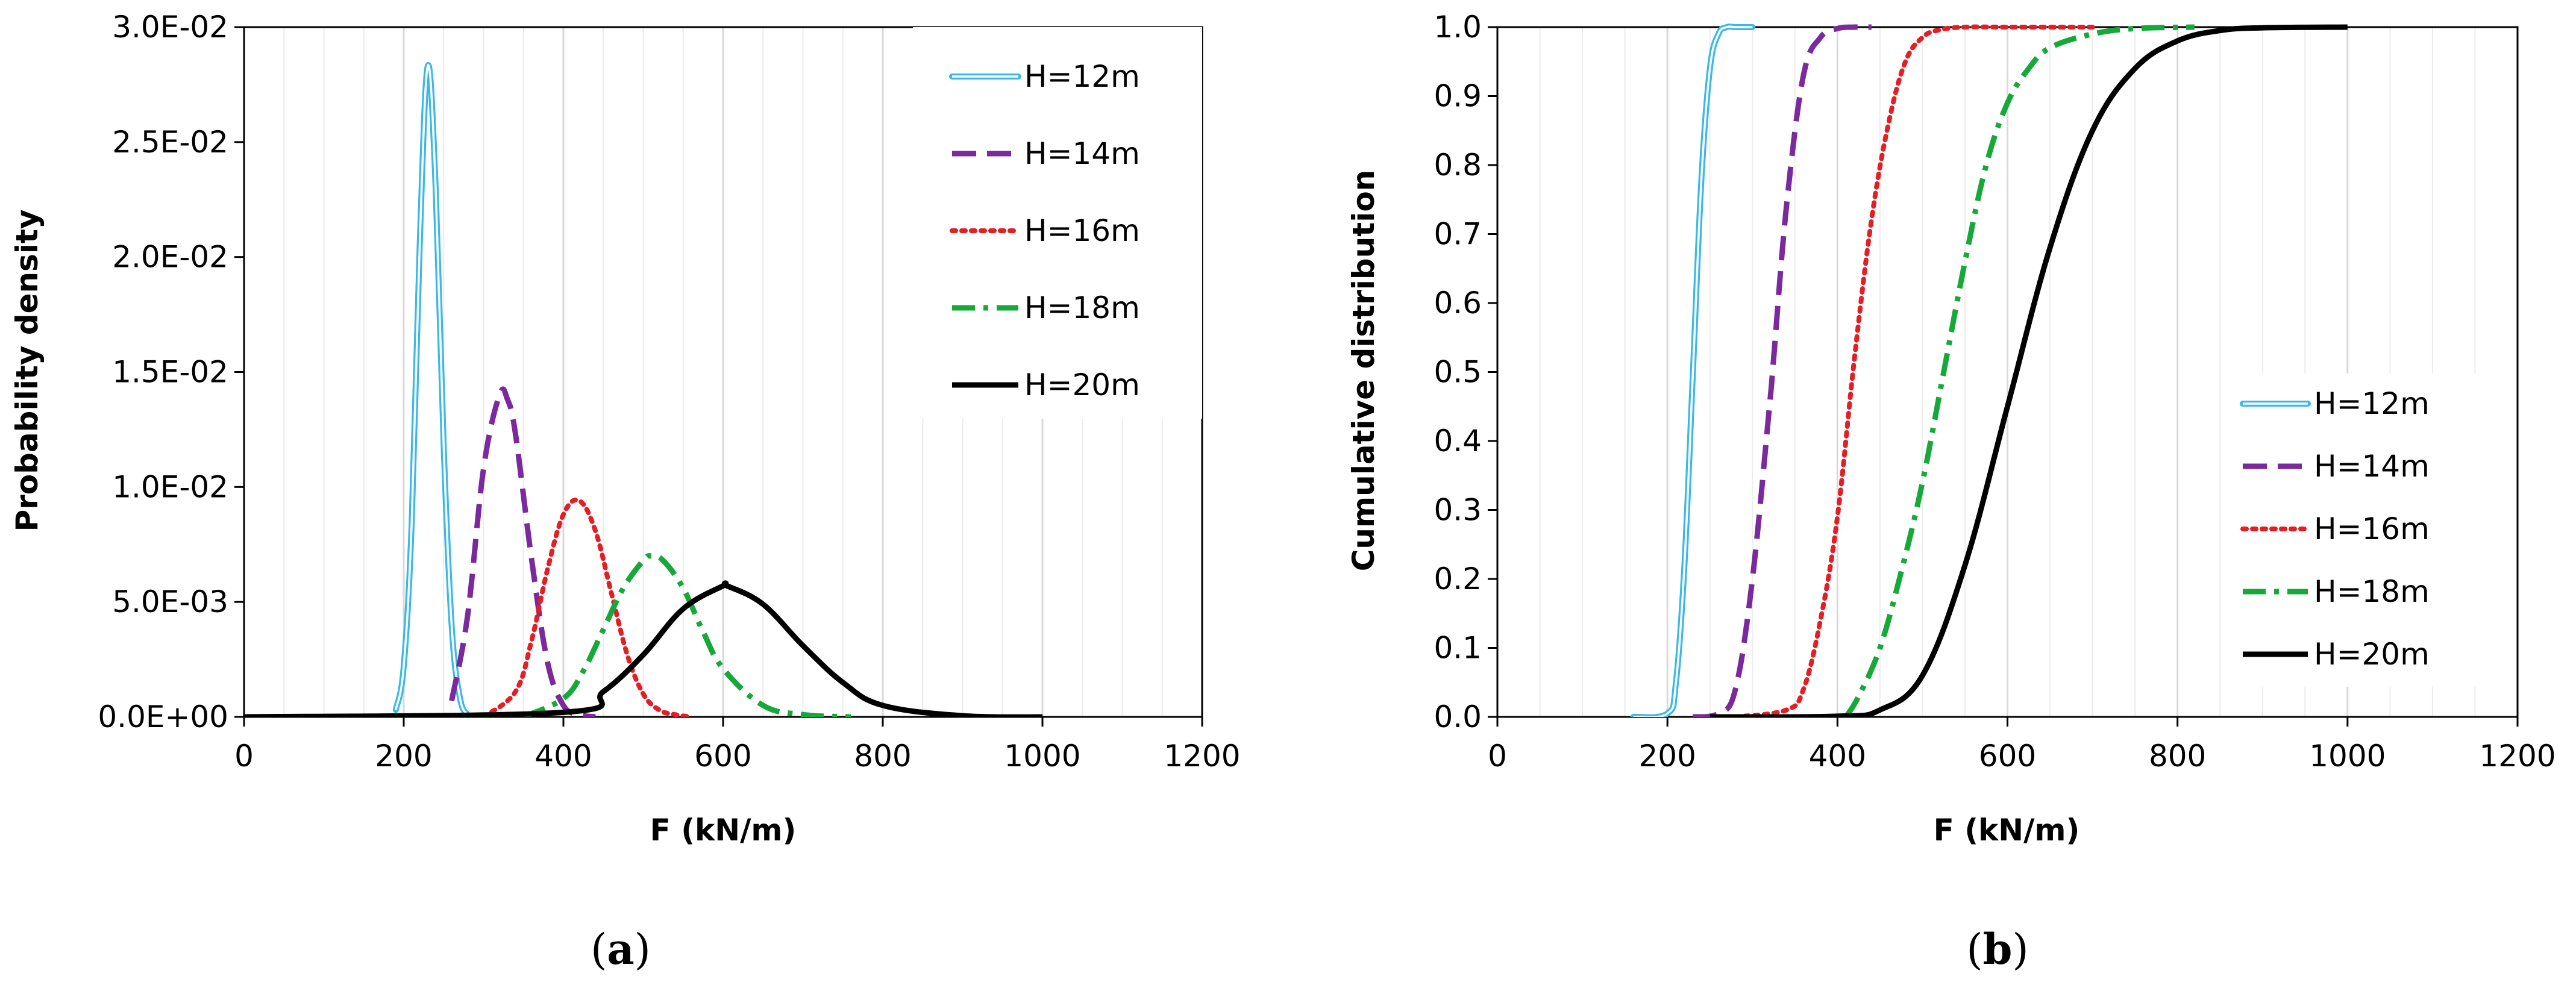  What do you see at coordinates (1458, 372) in the screenshot?
I see `y-tick-label: 0.5` at bounding box center [1458, 372].